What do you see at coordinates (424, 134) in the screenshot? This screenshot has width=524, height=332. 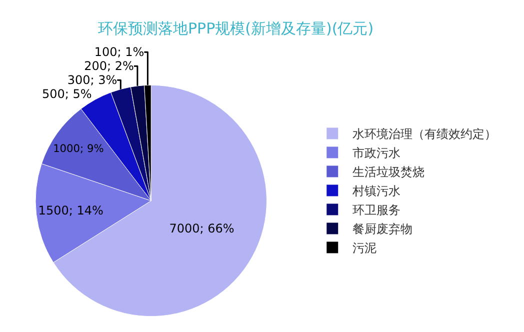 I see `legend-label: 水环境治理（有绩效约定）` at bounding box center [424, 134].